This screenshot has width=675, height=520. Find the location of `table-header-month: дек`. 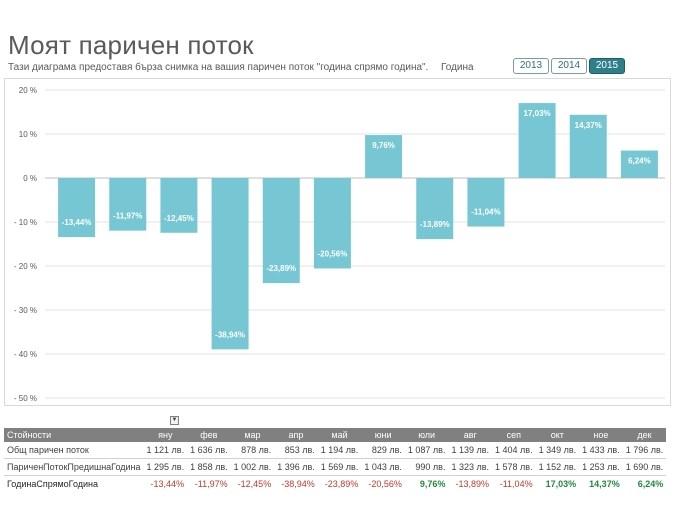

table-header-month: дек is located at coordinates (644, 435).